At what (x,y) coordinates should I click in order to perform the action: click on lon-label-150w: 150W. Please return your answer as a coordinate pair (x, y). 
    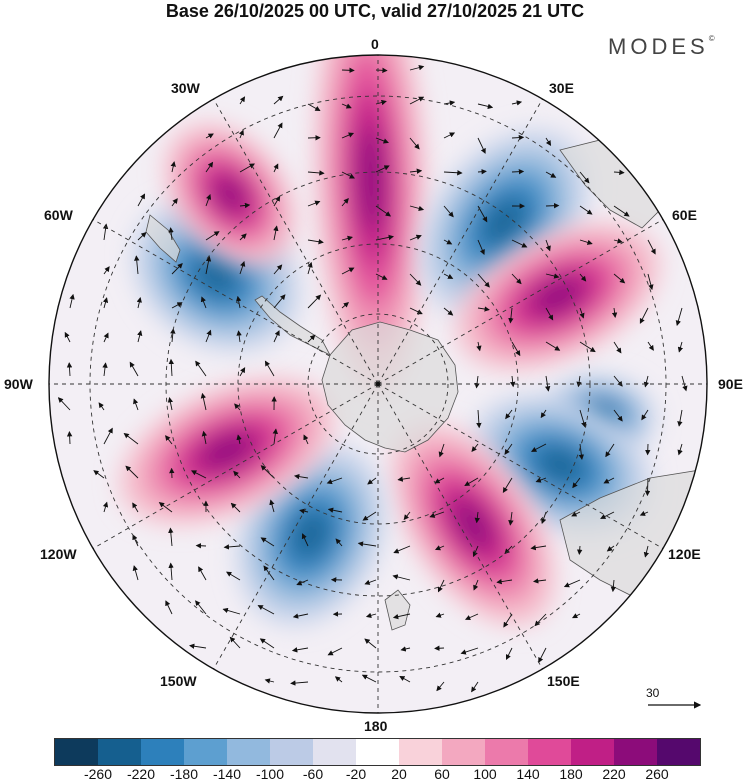
    Looking at the image, I should click on (178, 681).